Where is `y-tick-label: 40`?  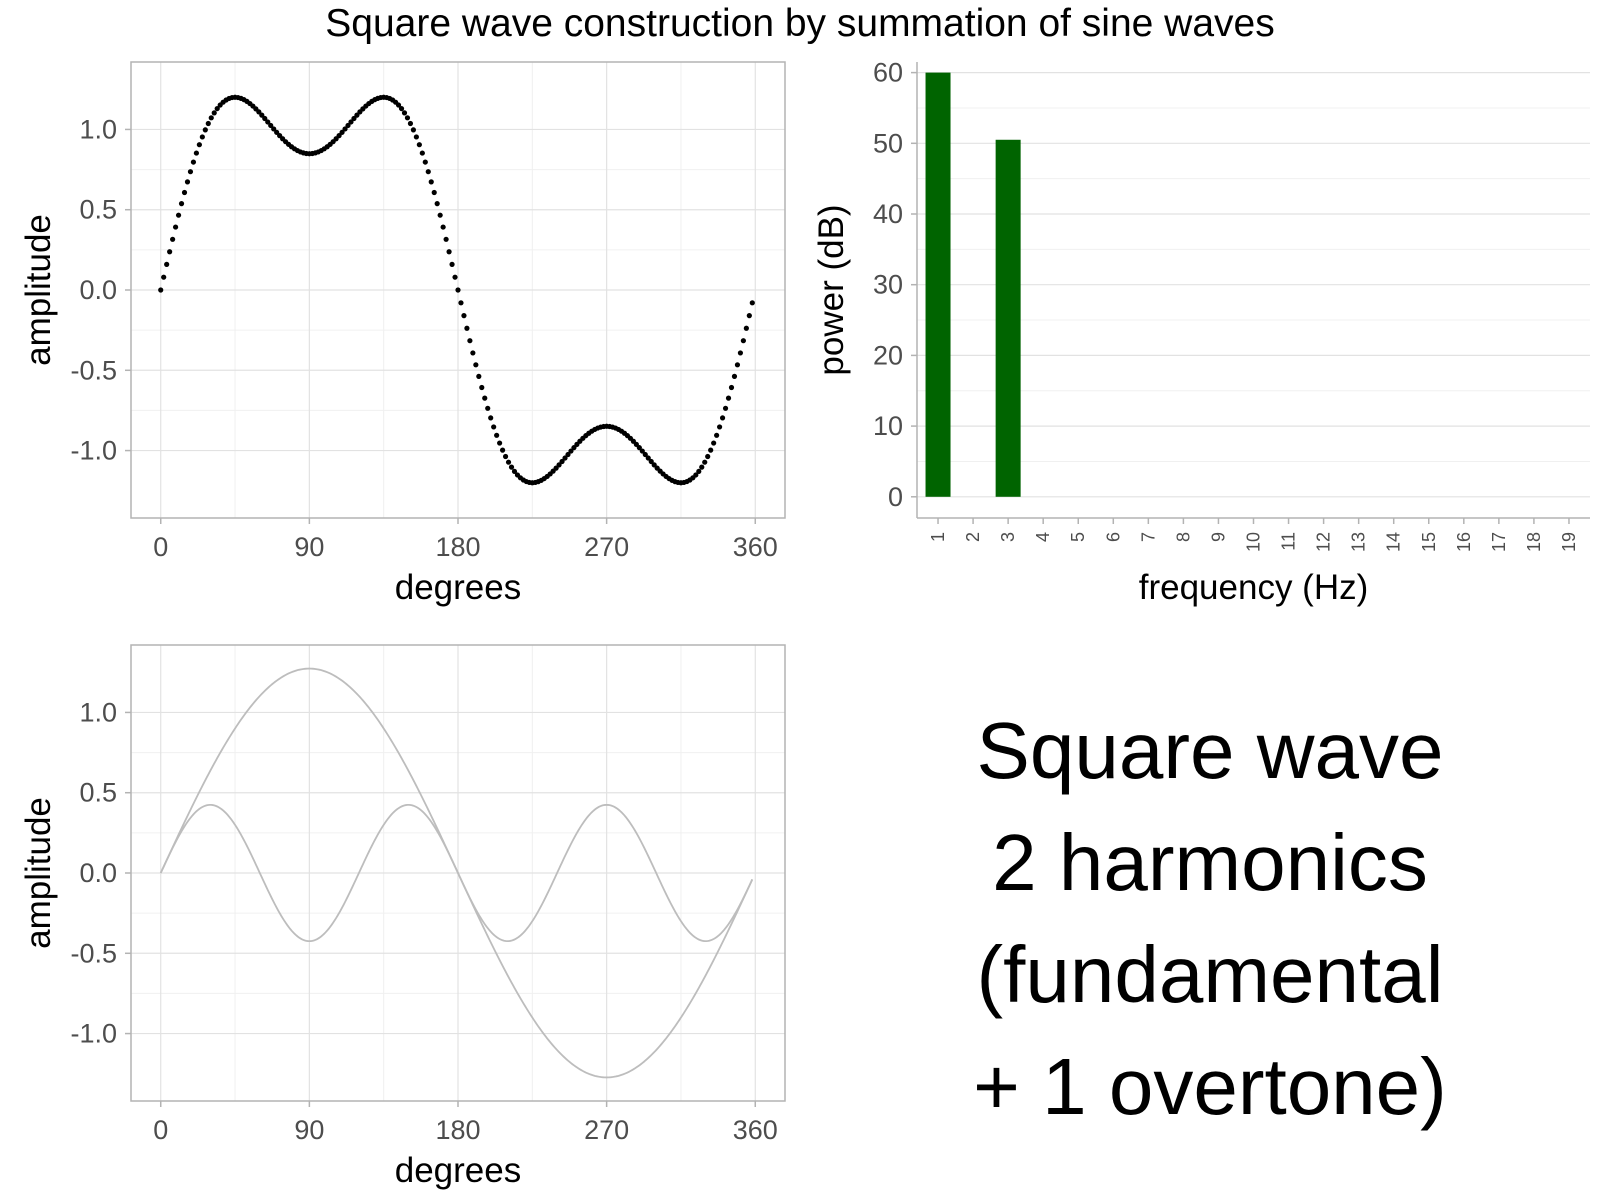
y-tick-label: 40 is located at coordinates (888, 214).